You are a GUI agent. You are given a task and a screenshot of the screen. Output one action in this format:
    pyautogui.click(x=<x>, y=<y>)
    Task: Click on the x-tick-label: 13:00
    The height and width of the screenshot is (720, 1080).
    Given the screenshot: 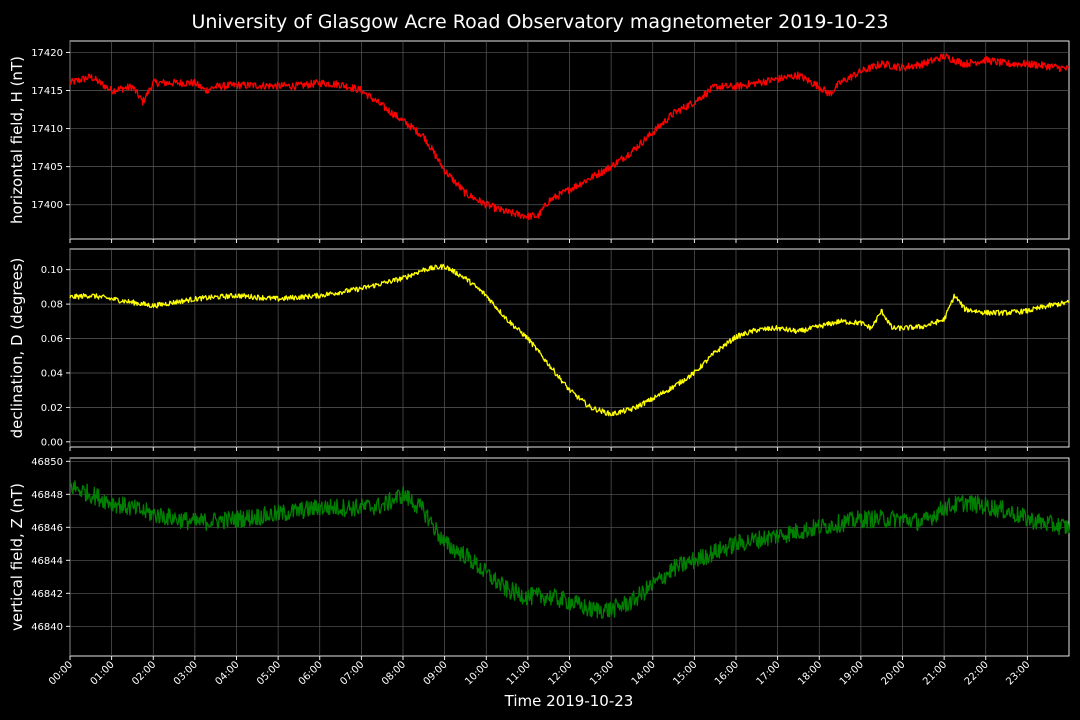 What is the action you would take?
    pyautogui.click(x=602, y=673)
    